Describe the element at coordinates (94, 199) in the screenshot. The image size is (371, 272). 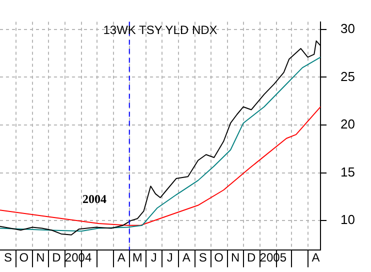
I see `annotation: 2004` at that location.